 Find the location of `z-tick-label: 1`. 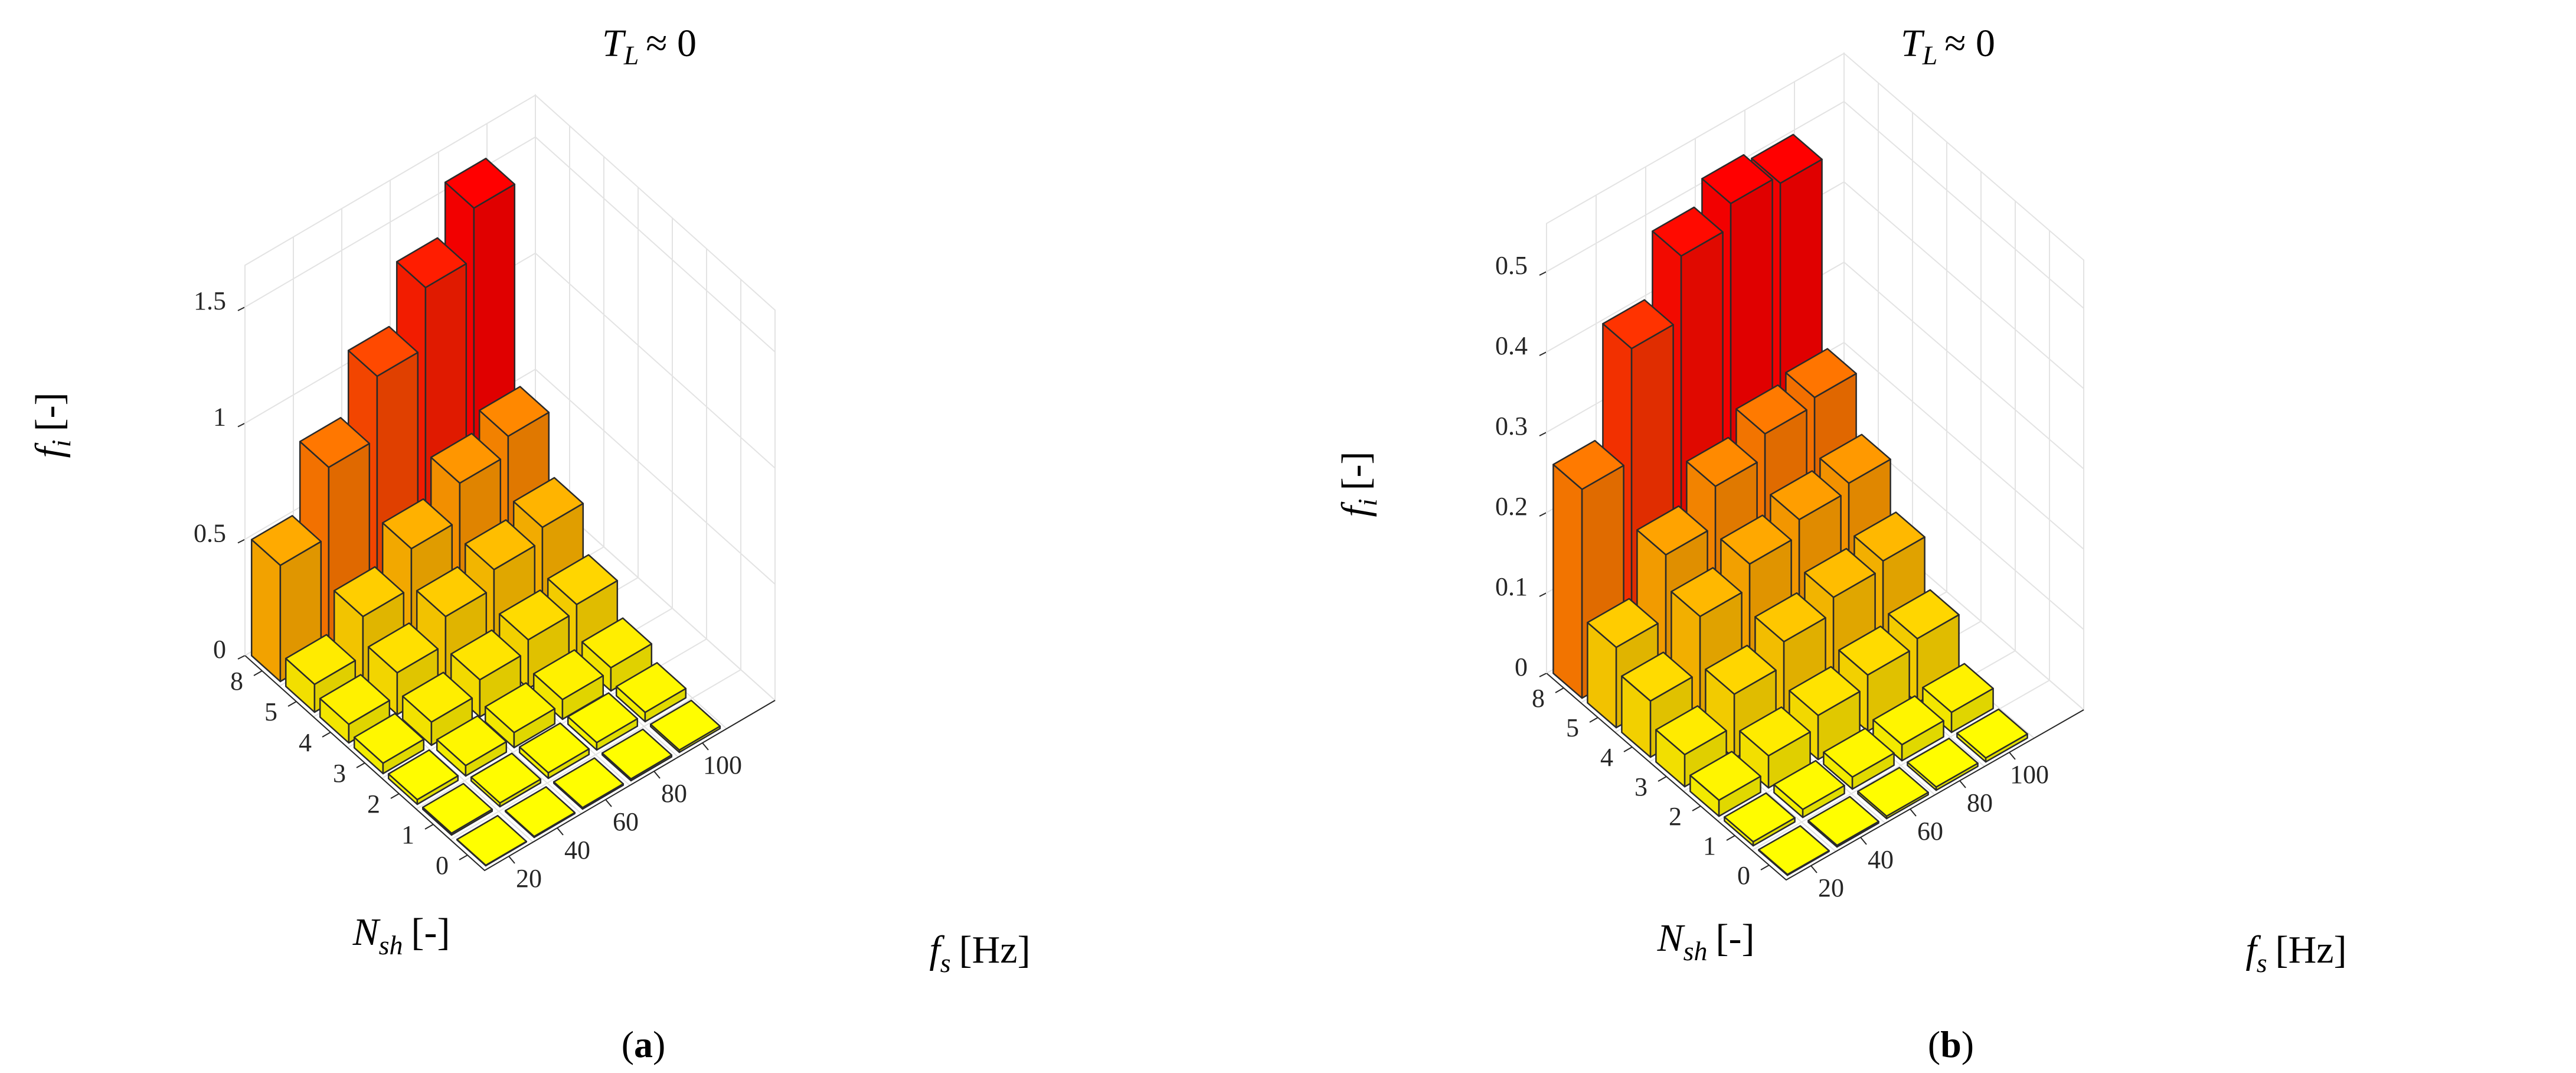

z-tick-label: 1 is located at coordinates (219, 417).